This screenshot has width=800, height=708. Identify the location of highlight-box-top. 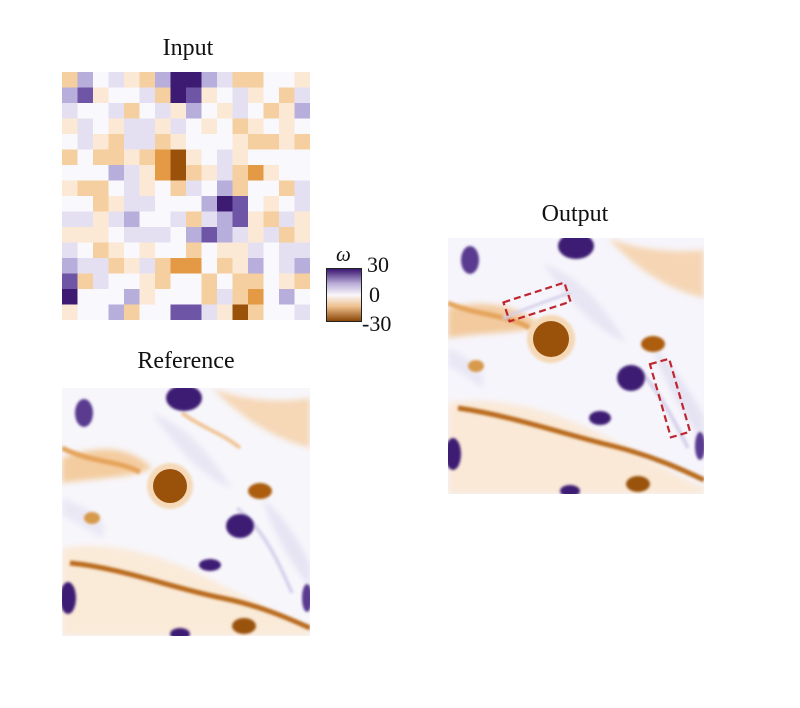
(537, 302).